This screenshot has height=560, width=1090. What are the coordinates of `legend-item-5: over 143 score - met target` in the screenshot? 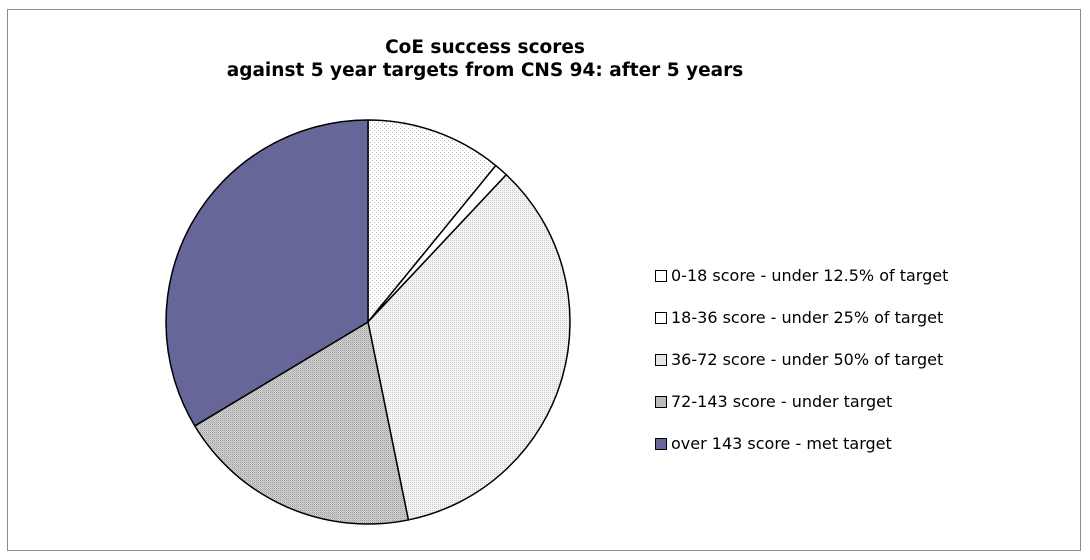 It's located at (801, 443).